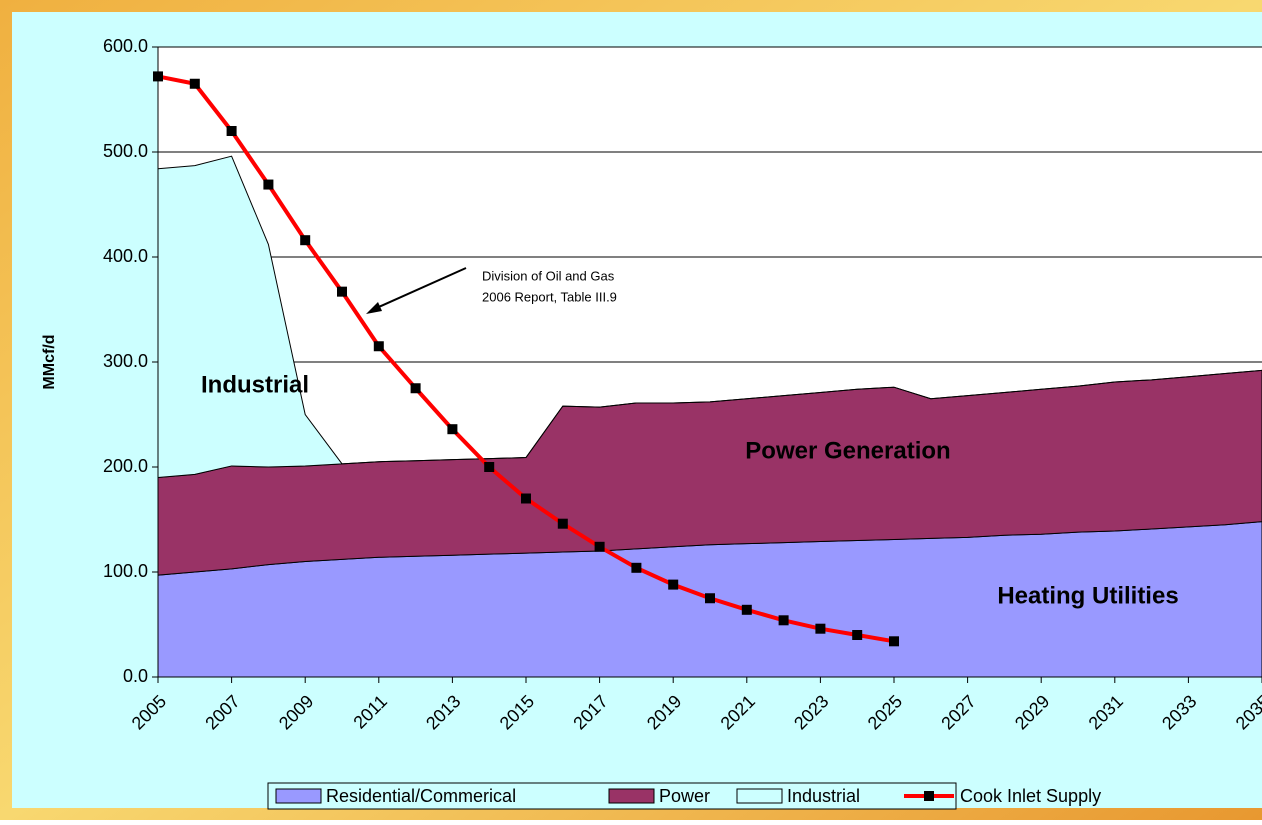 Image resolution: width=1262 pixels, height=825 pixels. I want to click on legend-label: Residential/Commerical, so click(421, 796).